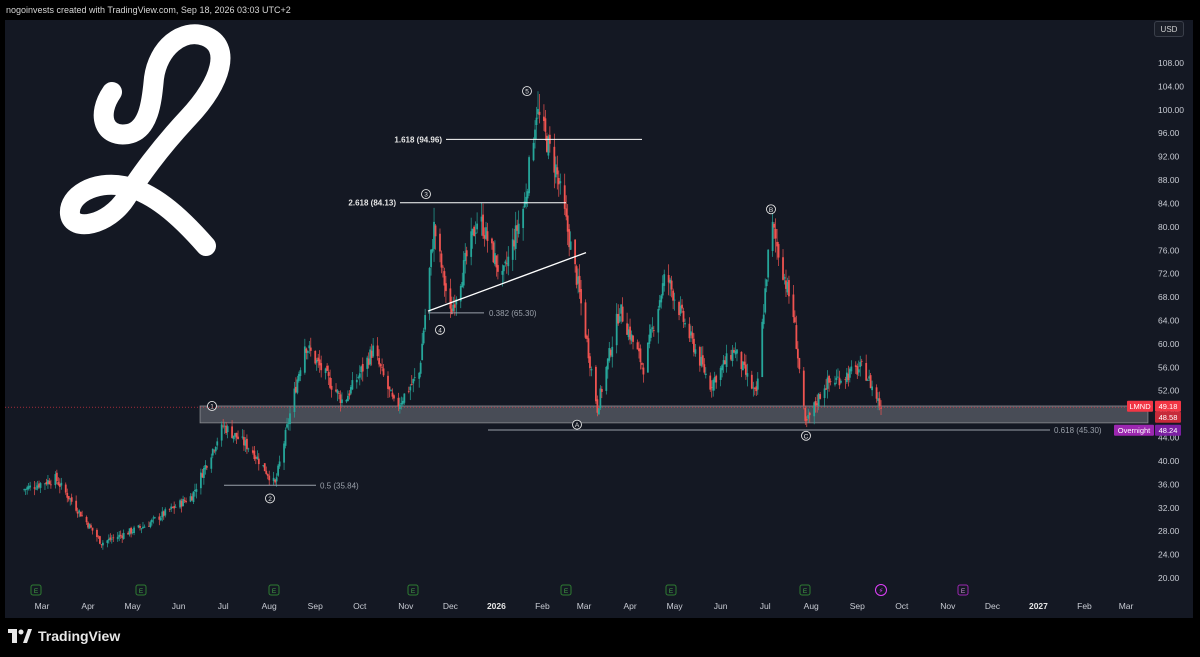 The width and height of the screenshot is (1200, 657). What do you see at coordinates (1169, 227) in the screenshot?
I see `price-tick-label: 80.00` at bounding box center [1169, 227].